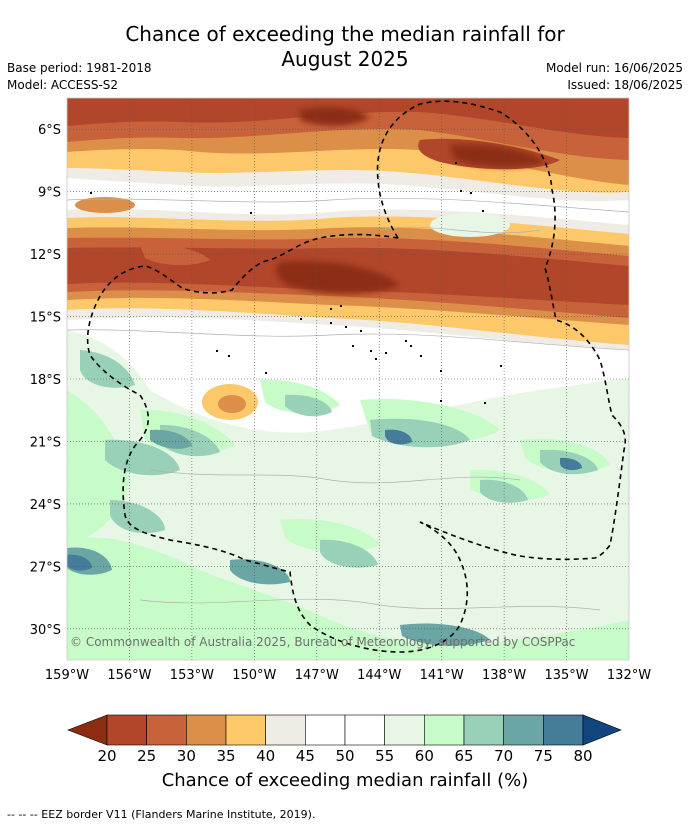 The width and height of the screenshot is (690, 827). What do you see at coordinates (45, 255) in the screenshot?
I see `lat-tick-label: 12°S` at bounding box center [45, 255].